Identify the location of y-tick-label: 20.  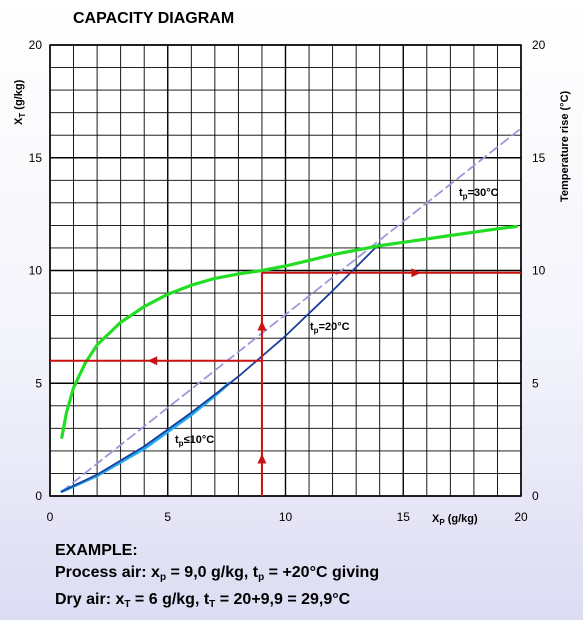
(36, 45).